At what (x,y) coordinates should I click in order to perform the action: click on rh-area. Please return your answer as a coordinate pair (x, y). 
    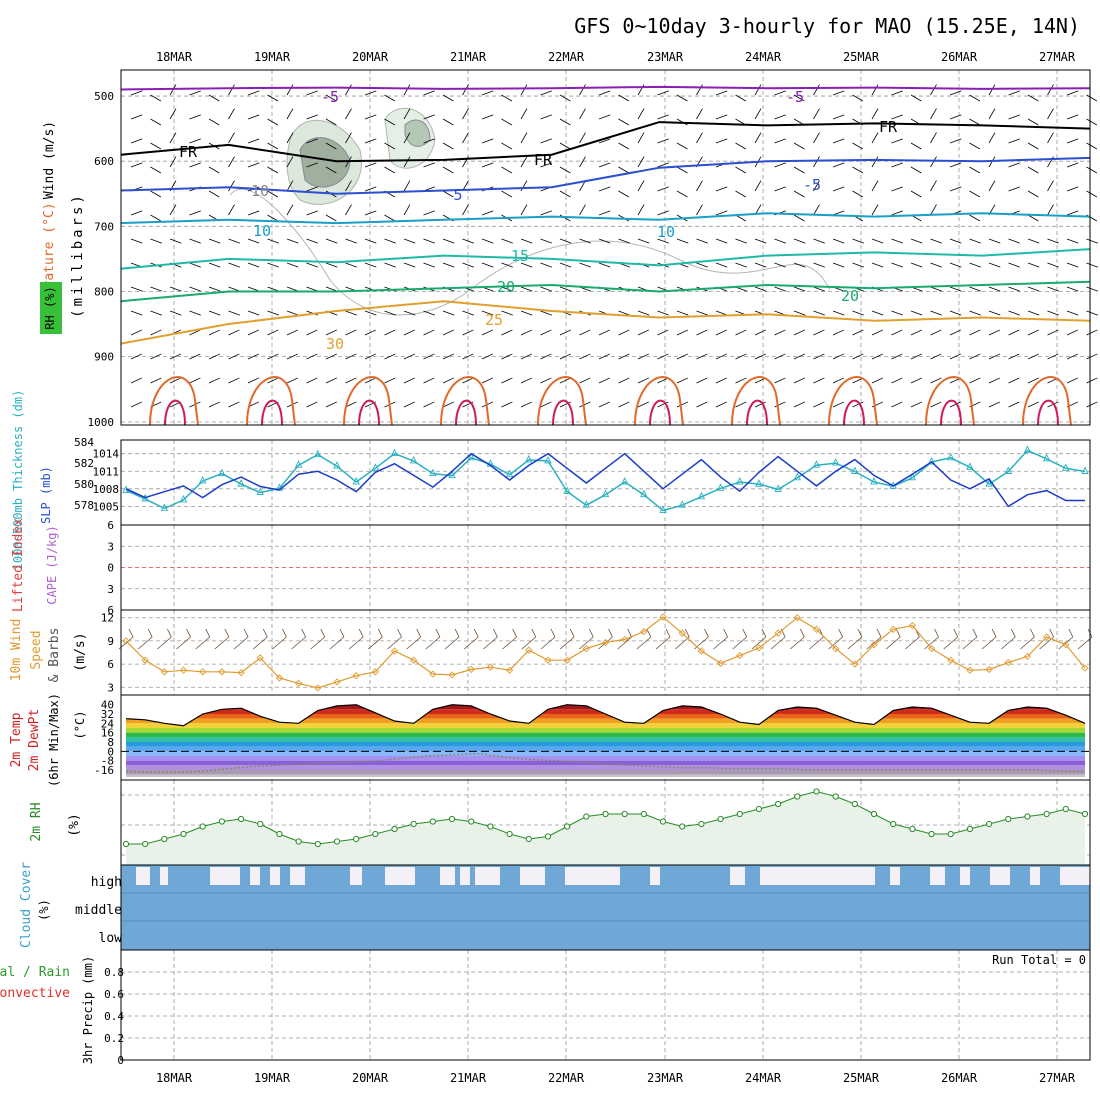
    Looking at the image, I should click on (417, 133).